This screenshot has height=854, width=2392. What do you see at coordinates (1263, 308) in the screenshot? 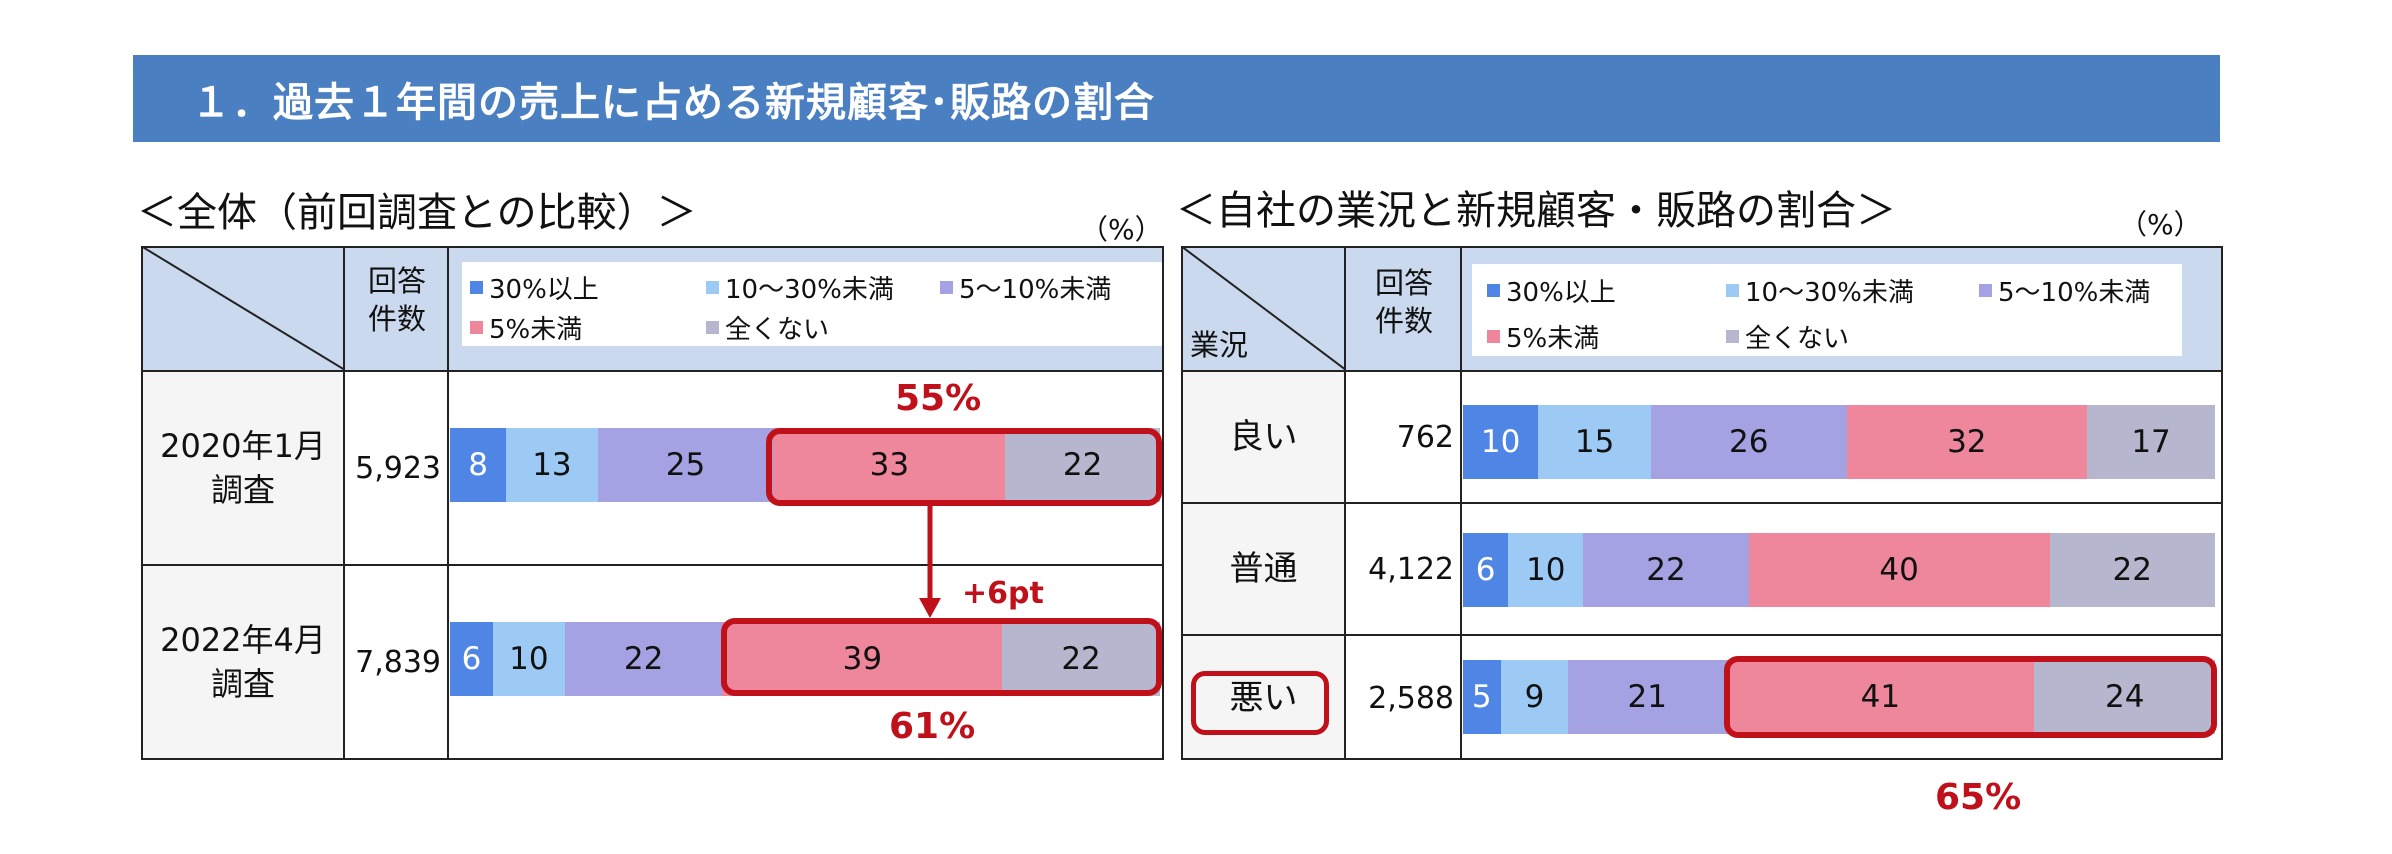
I see `right-header-diagonal` at bounding box center [1263, 308].